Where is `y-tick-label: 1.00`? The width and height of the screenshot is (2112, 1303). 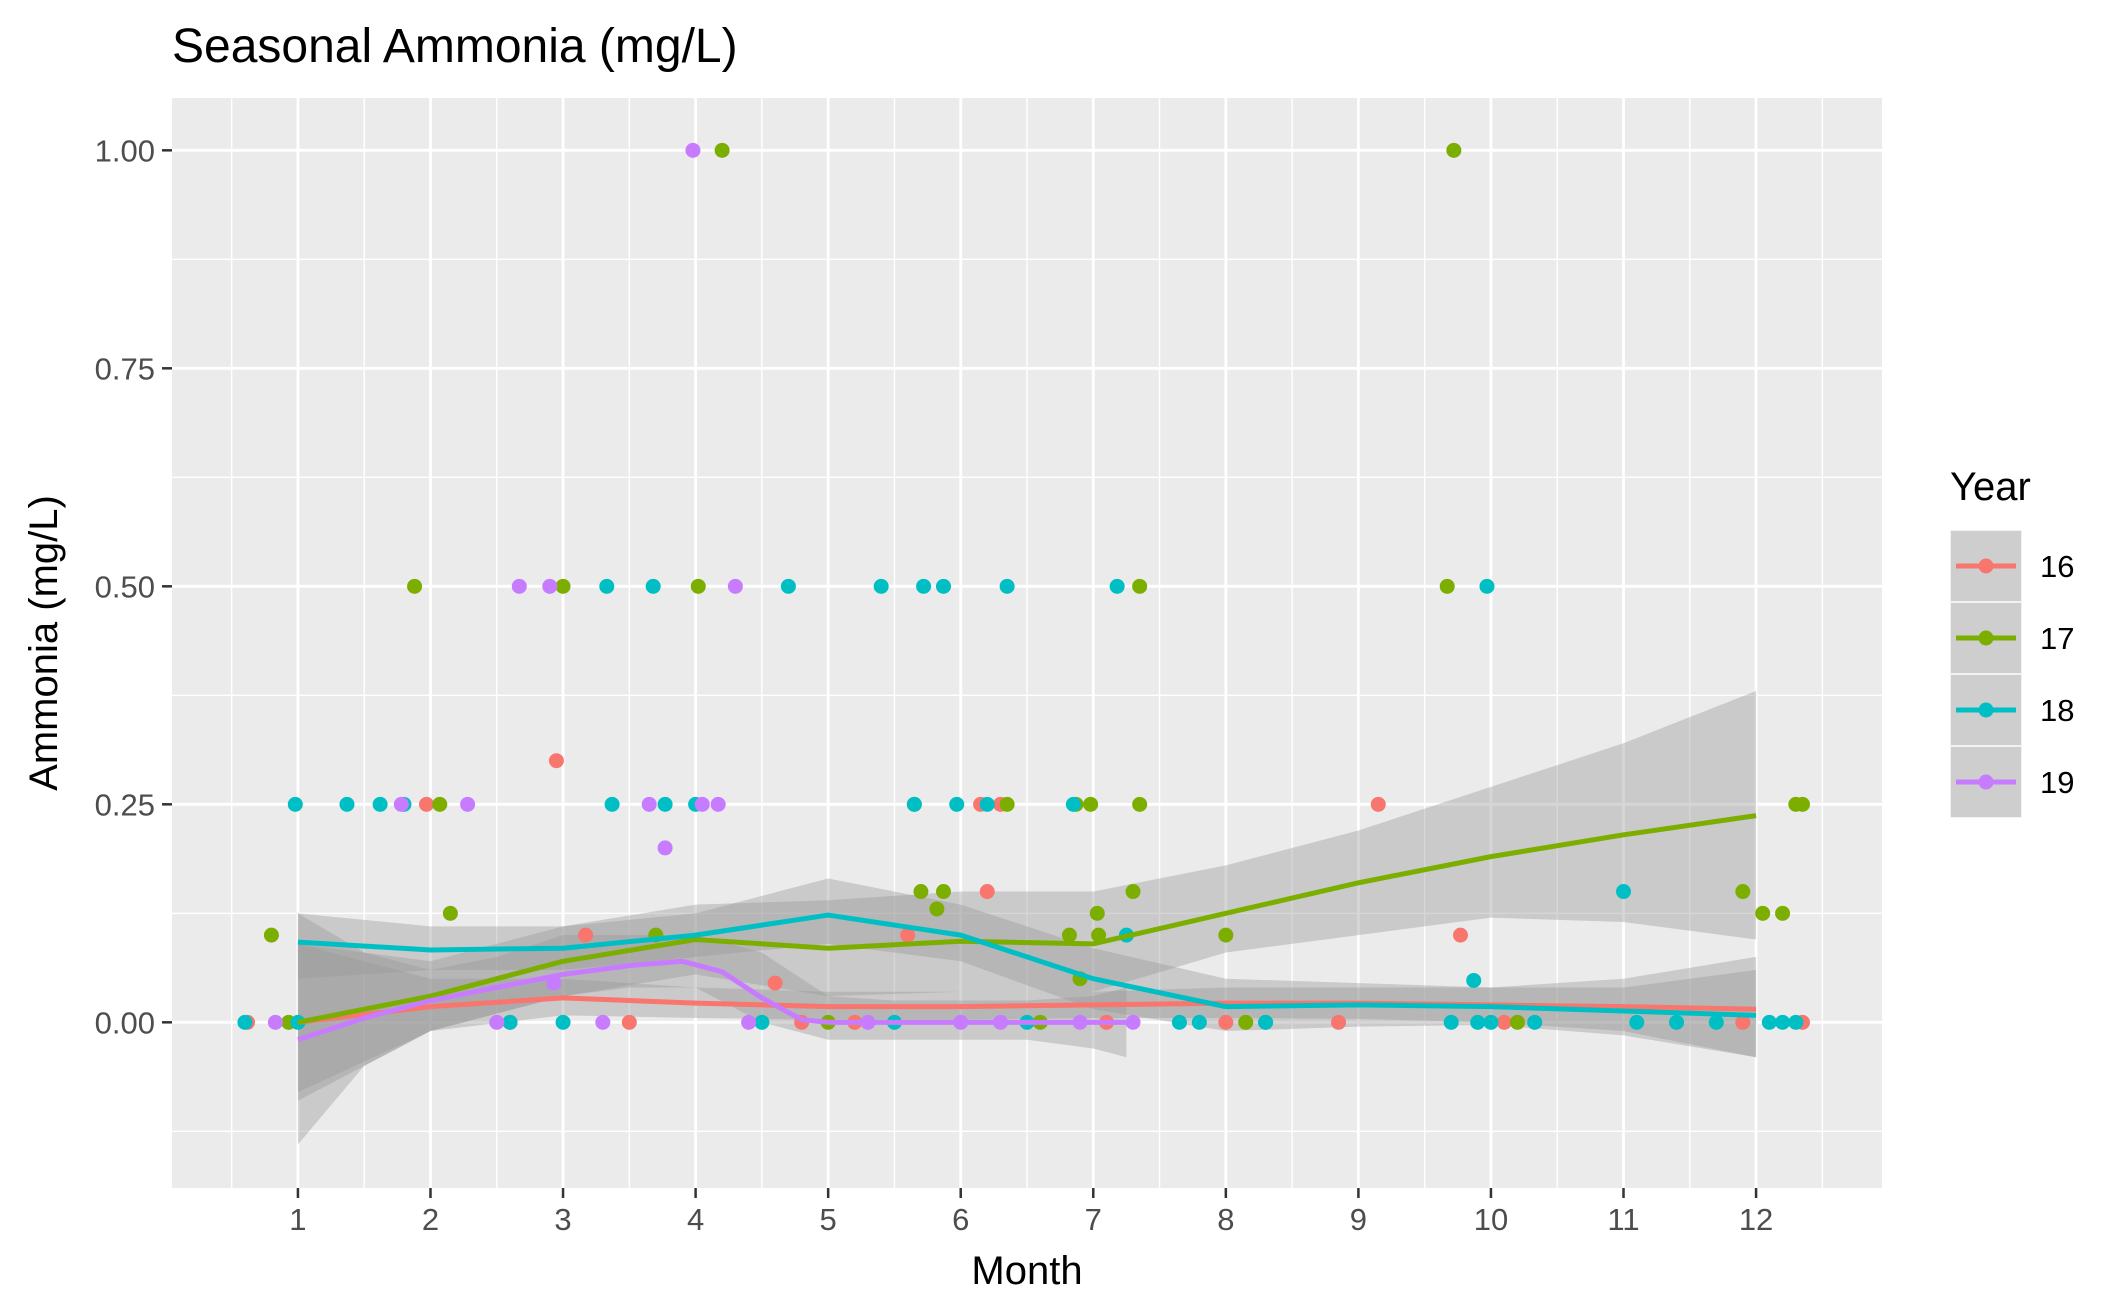 y-tick-label: 1.00 is located at coordinates (125, 150).